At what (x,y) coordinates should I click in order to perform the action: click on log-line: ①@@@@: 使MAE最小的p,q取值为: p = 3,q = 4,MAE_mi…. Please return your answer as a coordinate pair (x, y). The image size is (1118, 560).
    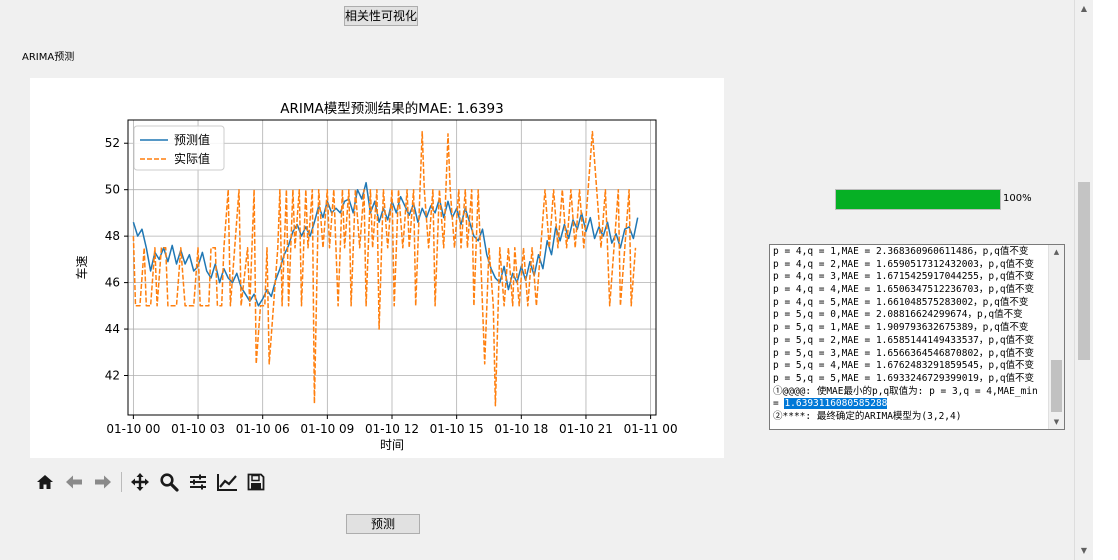
    Looking at the image, I should click on (905, 391).